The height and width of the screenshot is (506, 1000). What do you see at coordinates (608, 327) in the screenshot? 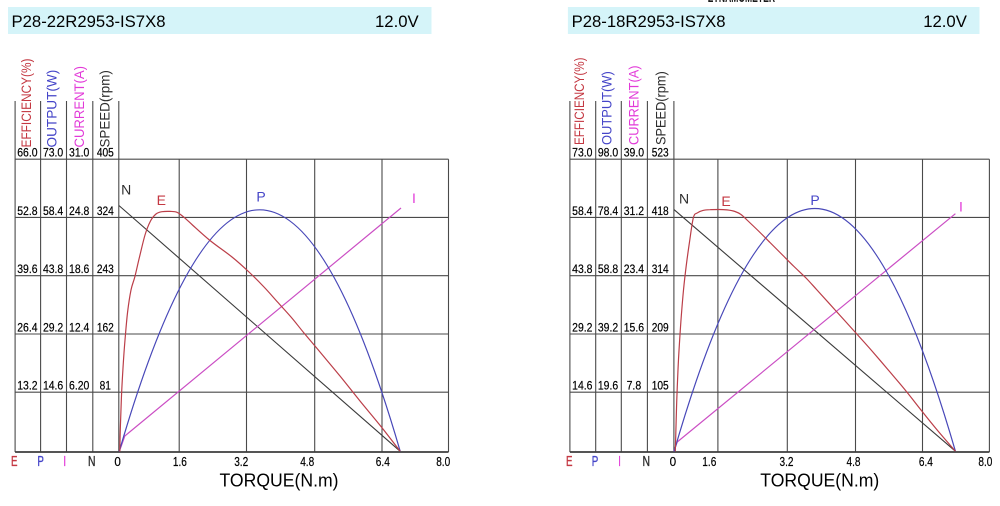
I see `svg-text: 39.2` at bounding box center [608, 327].